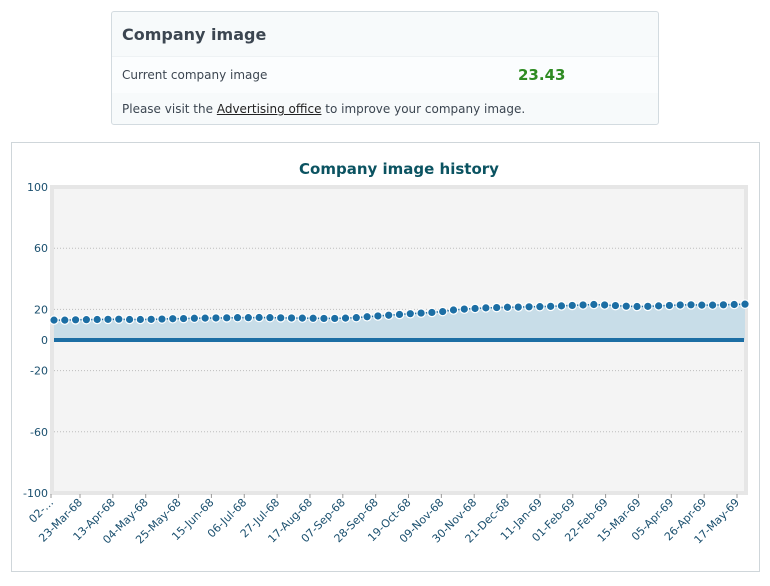 This screenshot has height=586, width=770. I want to click on y-tick-label: 0, so click(44, 340).